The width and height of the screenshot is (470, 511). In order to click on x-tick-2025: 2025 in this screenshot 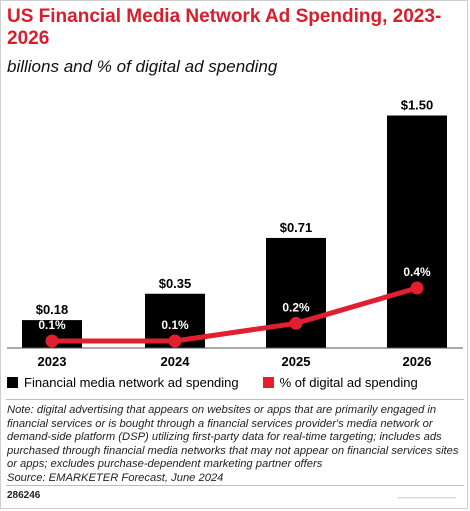, I will do `click(296, 361)`.